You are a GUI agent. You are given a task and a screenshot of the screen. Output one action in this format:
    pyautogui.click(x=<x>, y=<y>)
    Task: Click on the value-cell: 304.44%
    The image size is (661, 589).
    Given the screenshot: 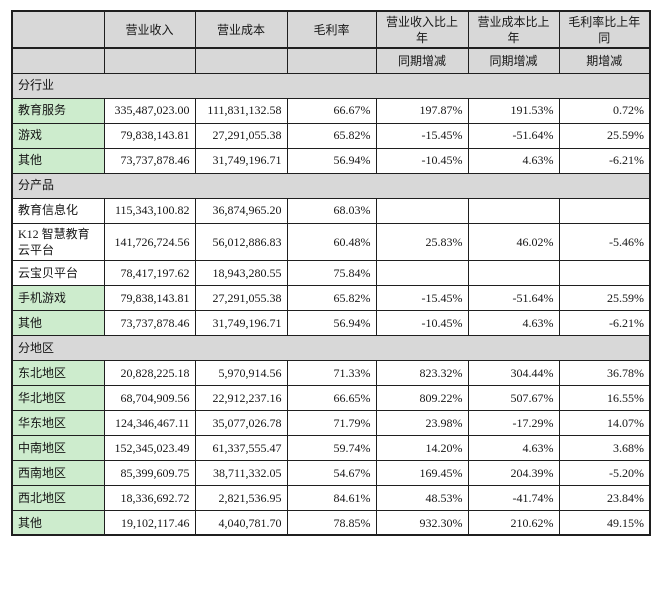 What is the action you would take?
    pyautogui.click(x=513, y=372)
    